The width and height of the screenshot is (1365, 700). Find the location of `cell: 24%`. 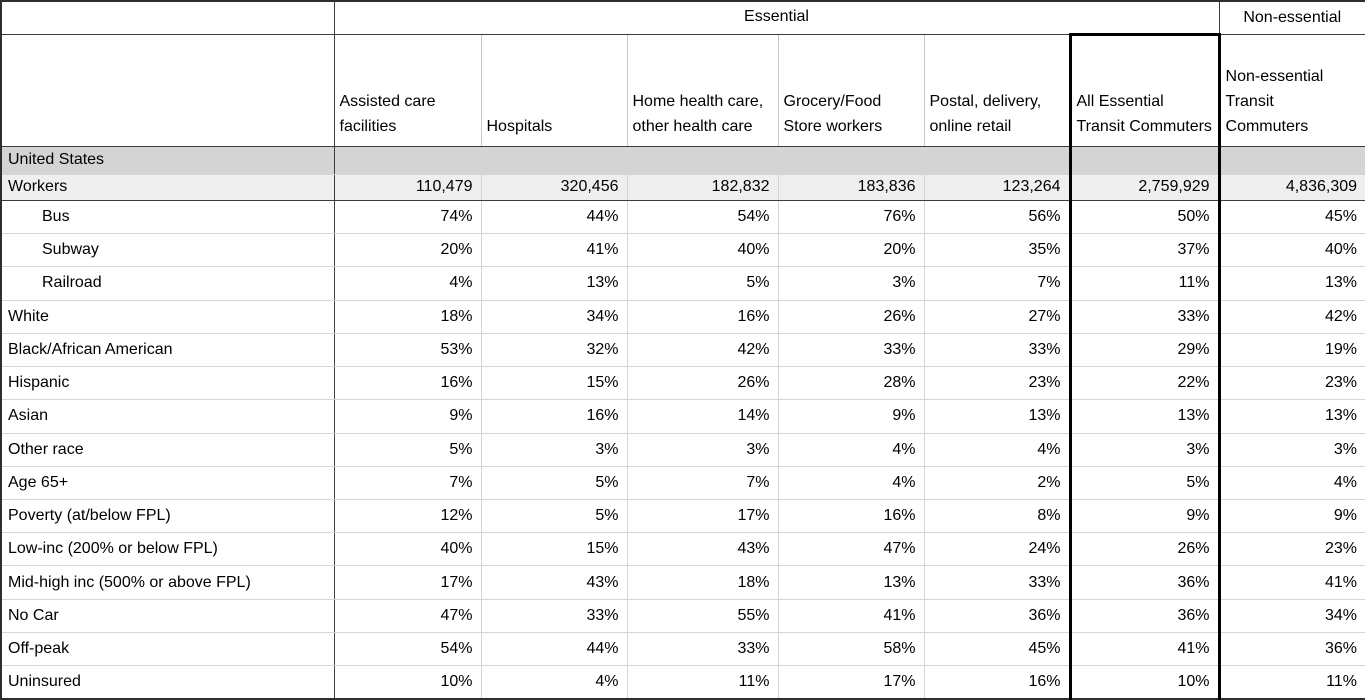

cell: 24% is located at coordinates (997, 549).